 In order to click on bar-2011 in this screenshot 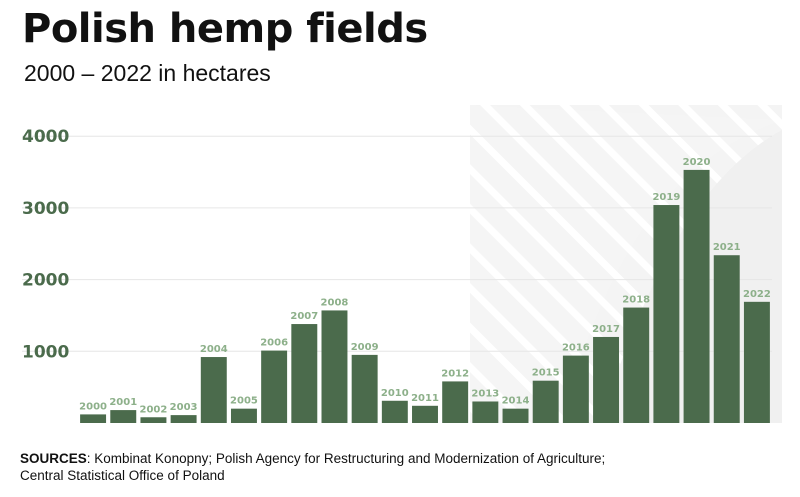, I will do `click(425, 414)`.